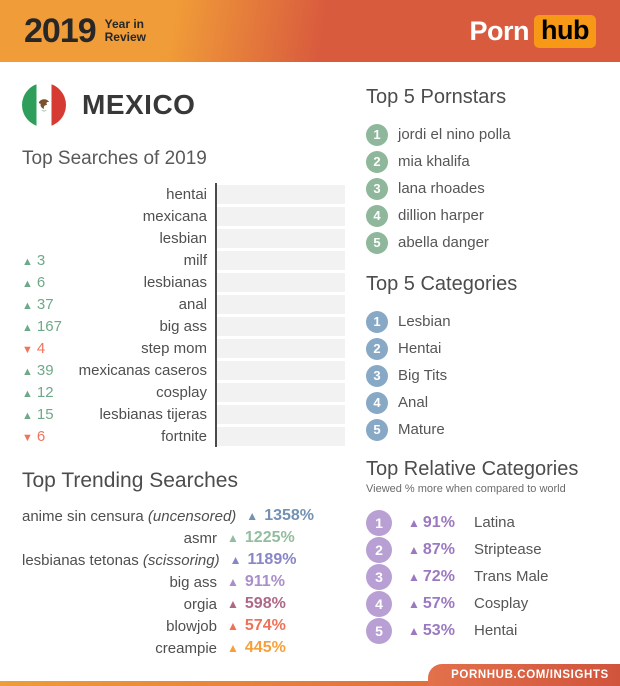 This screenshot has width=620, height=686. Describe the element at coordinates (310, 31) in the screenshot. I see `header: 2019 Year in Review Porn hub` at that location.